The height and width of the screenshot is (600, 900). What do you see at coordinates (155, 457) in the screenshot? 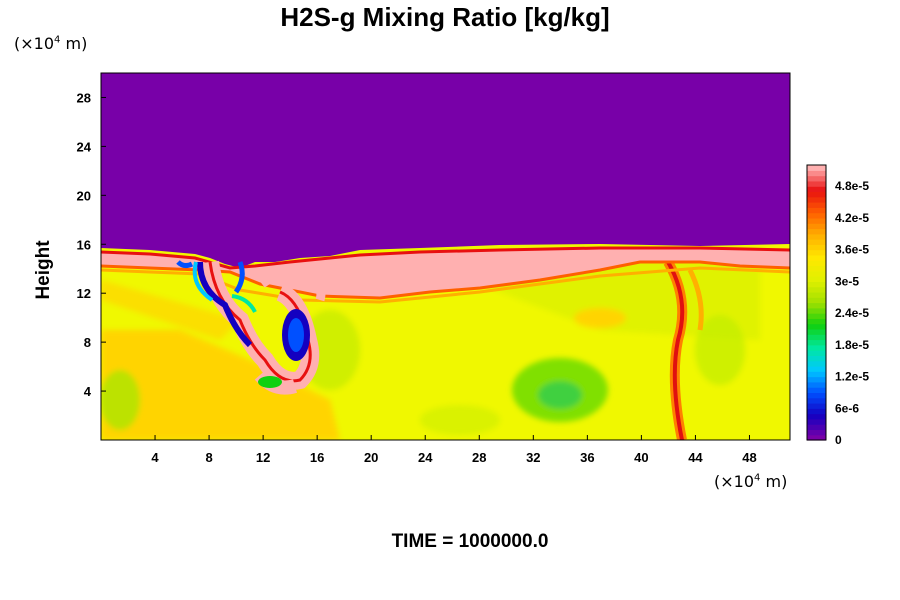
I see `x-tick-label: 4` at bounding box center [155, 457].